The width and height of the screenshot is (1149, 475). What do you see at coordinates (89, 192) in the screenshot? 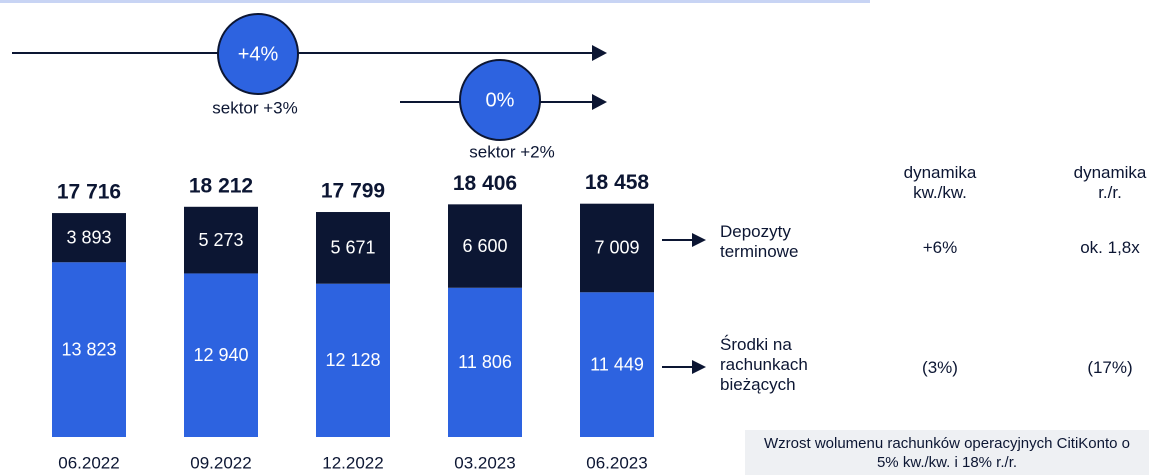
I see `total-label: 17 716` at bounding box center [89, 192].